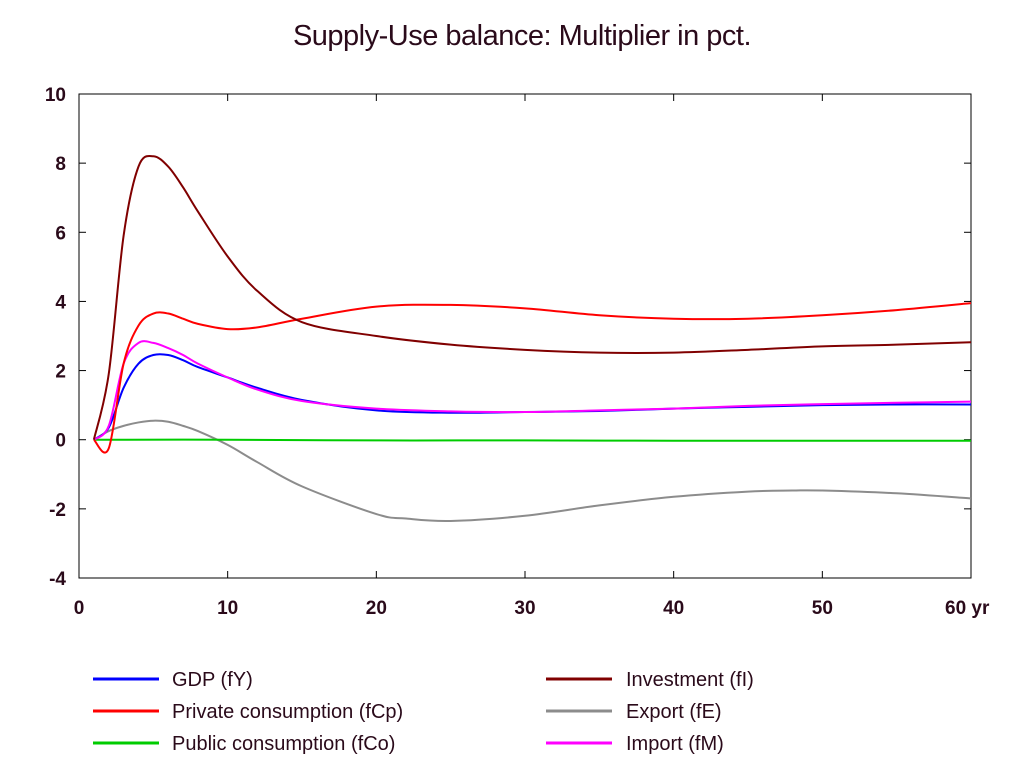  I want to click on legend-item: Private consumption (fCp), so click(248, 712).